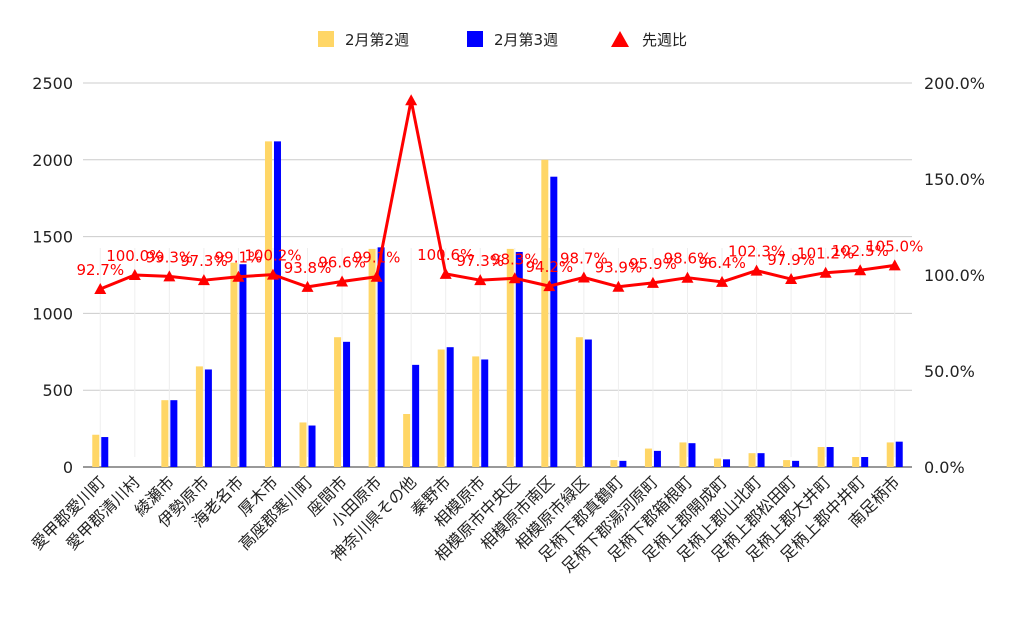 This screenshot has width=1024, height=633. What do you see at coordinates (894, 246) in the screenshot?
I see `ratio-data-label: 105.0%` at bounding box center [894, 246].